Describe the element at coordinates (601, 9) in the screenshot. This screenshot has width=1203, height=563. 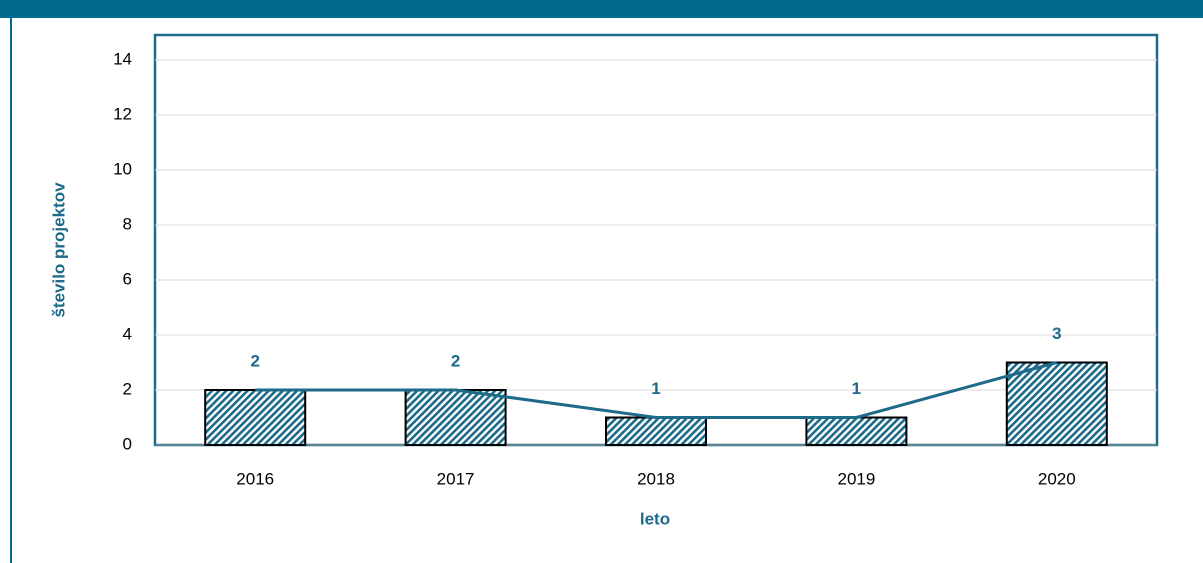
I see `top-band` at that location.